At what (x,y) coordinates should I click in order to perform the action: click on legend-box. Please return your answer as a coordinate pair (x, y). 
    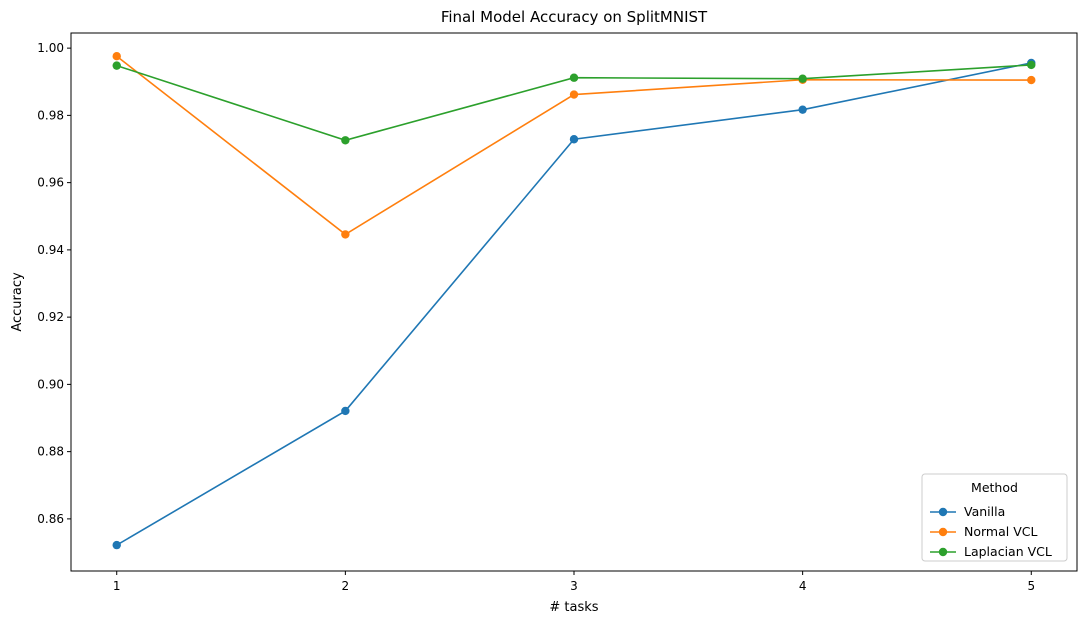
    Looking at the image, I should click on (994, 517).